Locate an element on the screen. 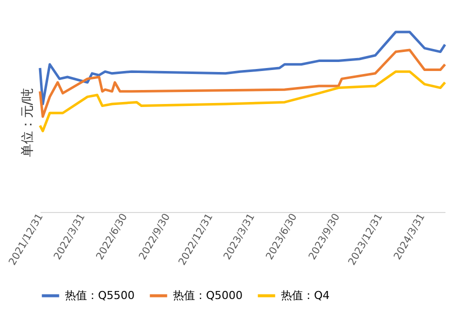 The image size is (463, 326). legend-label: 热值：Q5500 is located at coordinates (100, 295).